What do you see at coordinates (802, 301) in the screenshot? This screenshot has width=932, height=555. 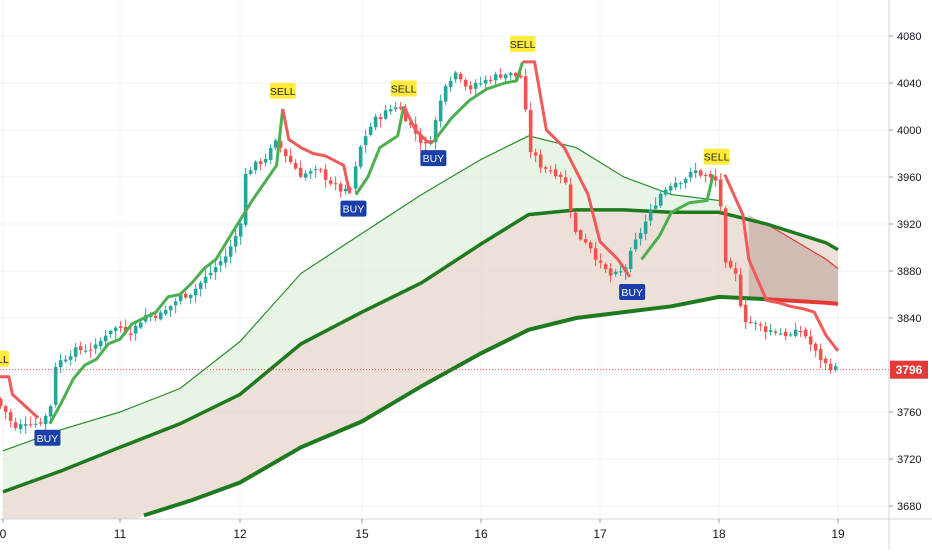 I see `ma-slow-line-projection` at bounding box center [802, 301].